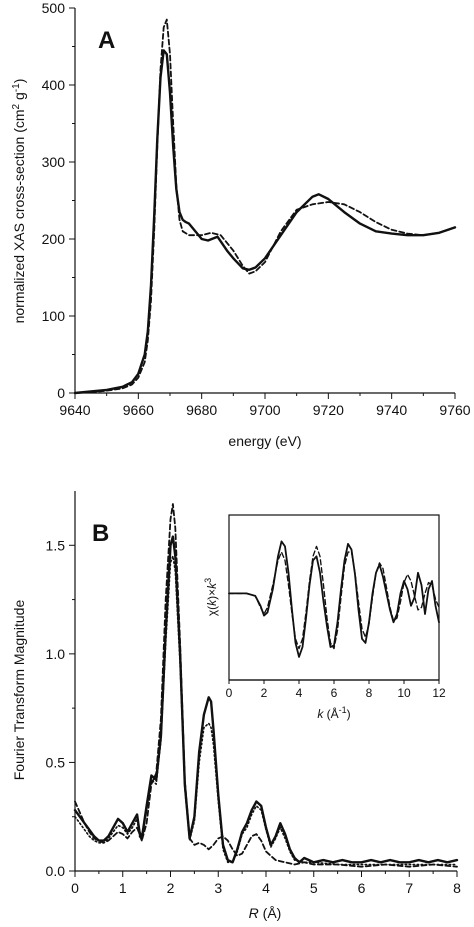 Image resolution: width=474 pixels, height=927 pixels. I want to click on y-tick-label: 300, so click(54, 162).